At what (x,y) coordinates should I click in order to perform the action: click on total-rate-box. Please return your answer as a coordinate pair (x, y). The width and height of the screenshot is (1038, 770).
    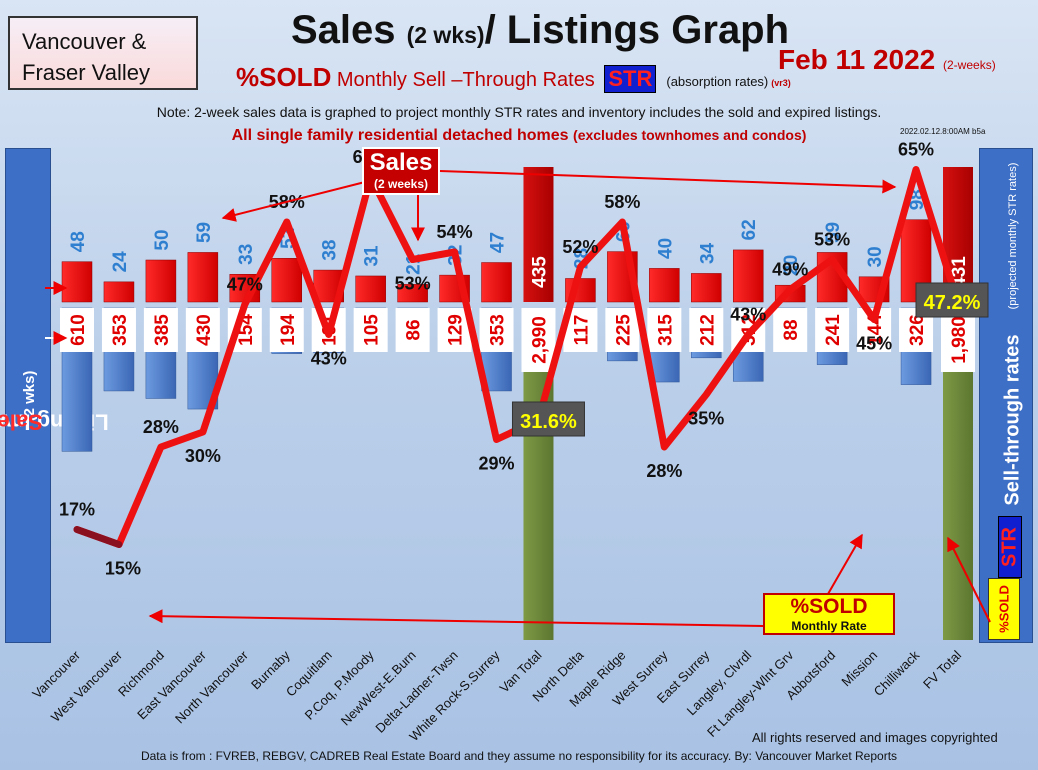
    Looking at the image, I should click on (548, 419).